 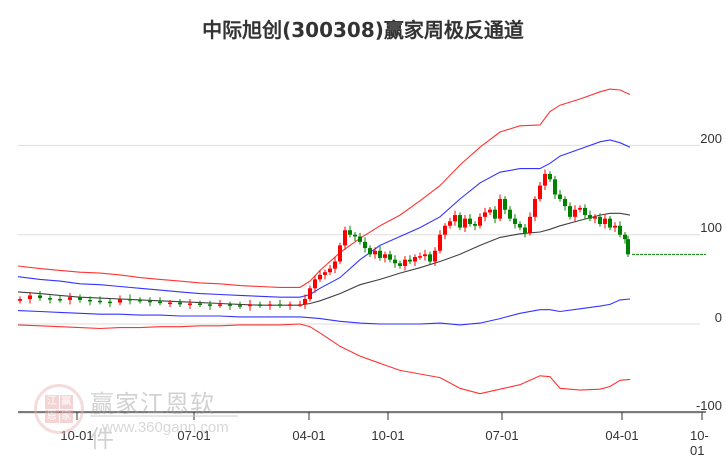 What do you see at coordinates (362, 415) in the screenshot?
I see `x-axis` at bounding box center [362, 415].